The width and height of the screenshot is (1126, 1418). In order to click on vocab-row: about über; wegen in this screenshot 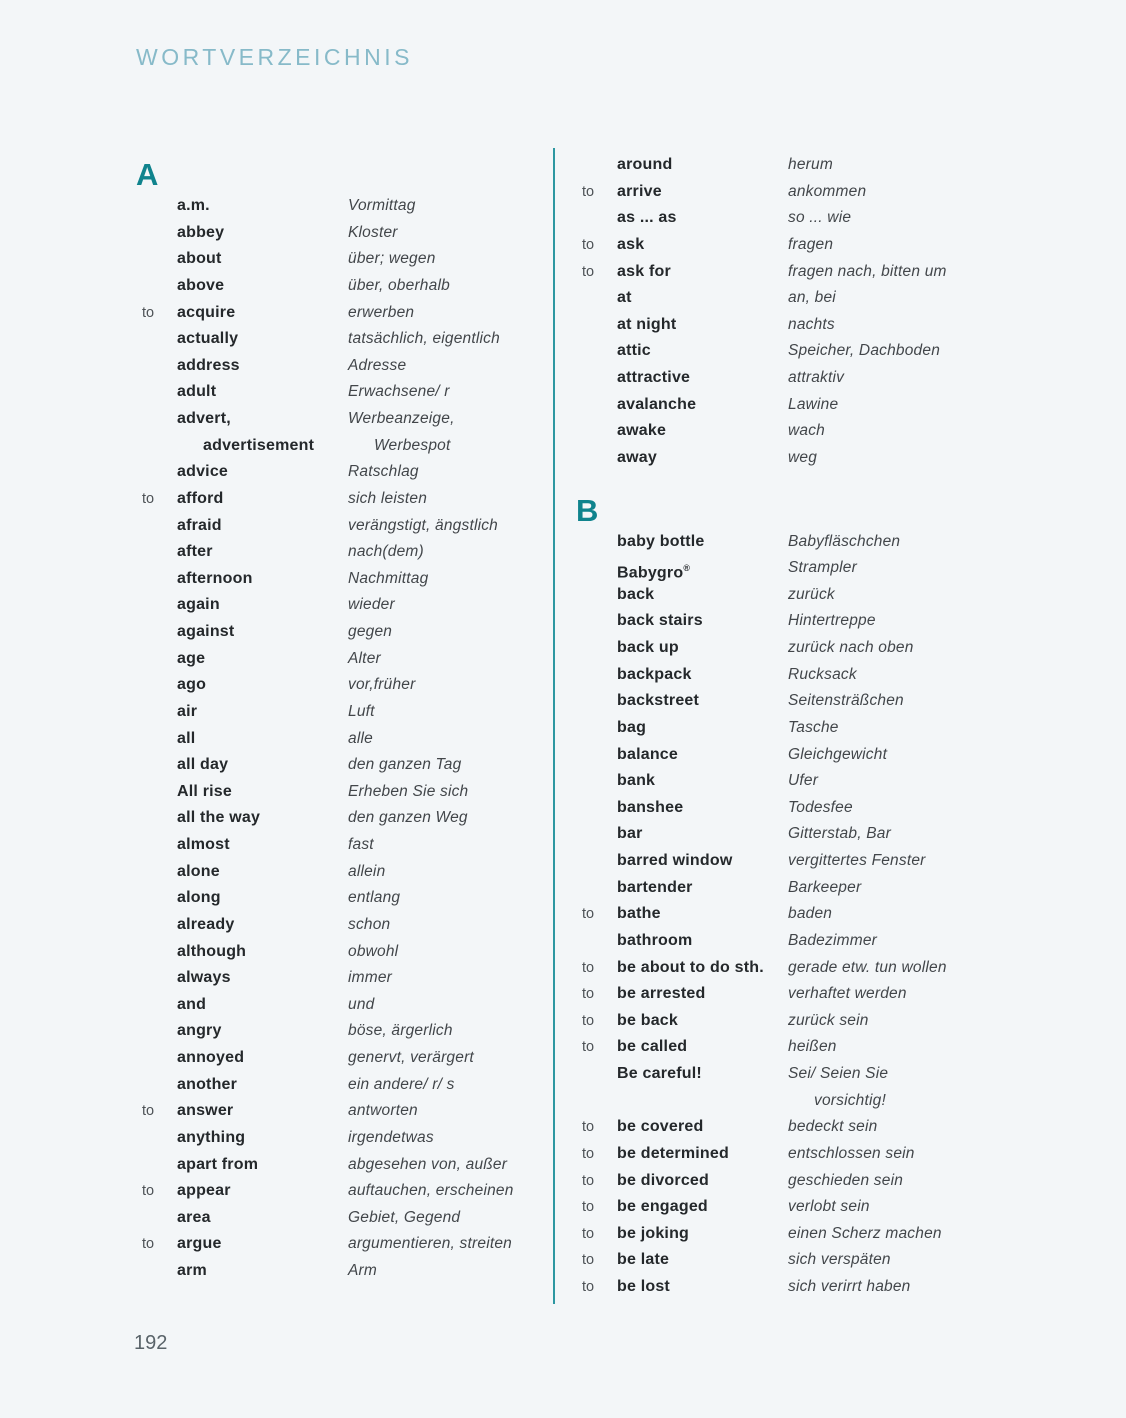, I will do `click(343, 259)`.